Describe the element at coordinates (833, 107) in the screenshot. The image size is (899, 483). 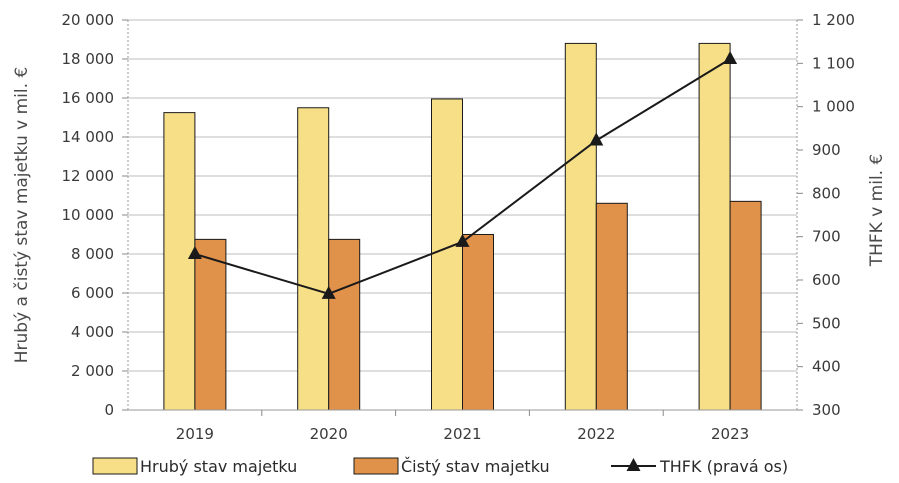
I see `right-tick-label: 1 000` at that location.